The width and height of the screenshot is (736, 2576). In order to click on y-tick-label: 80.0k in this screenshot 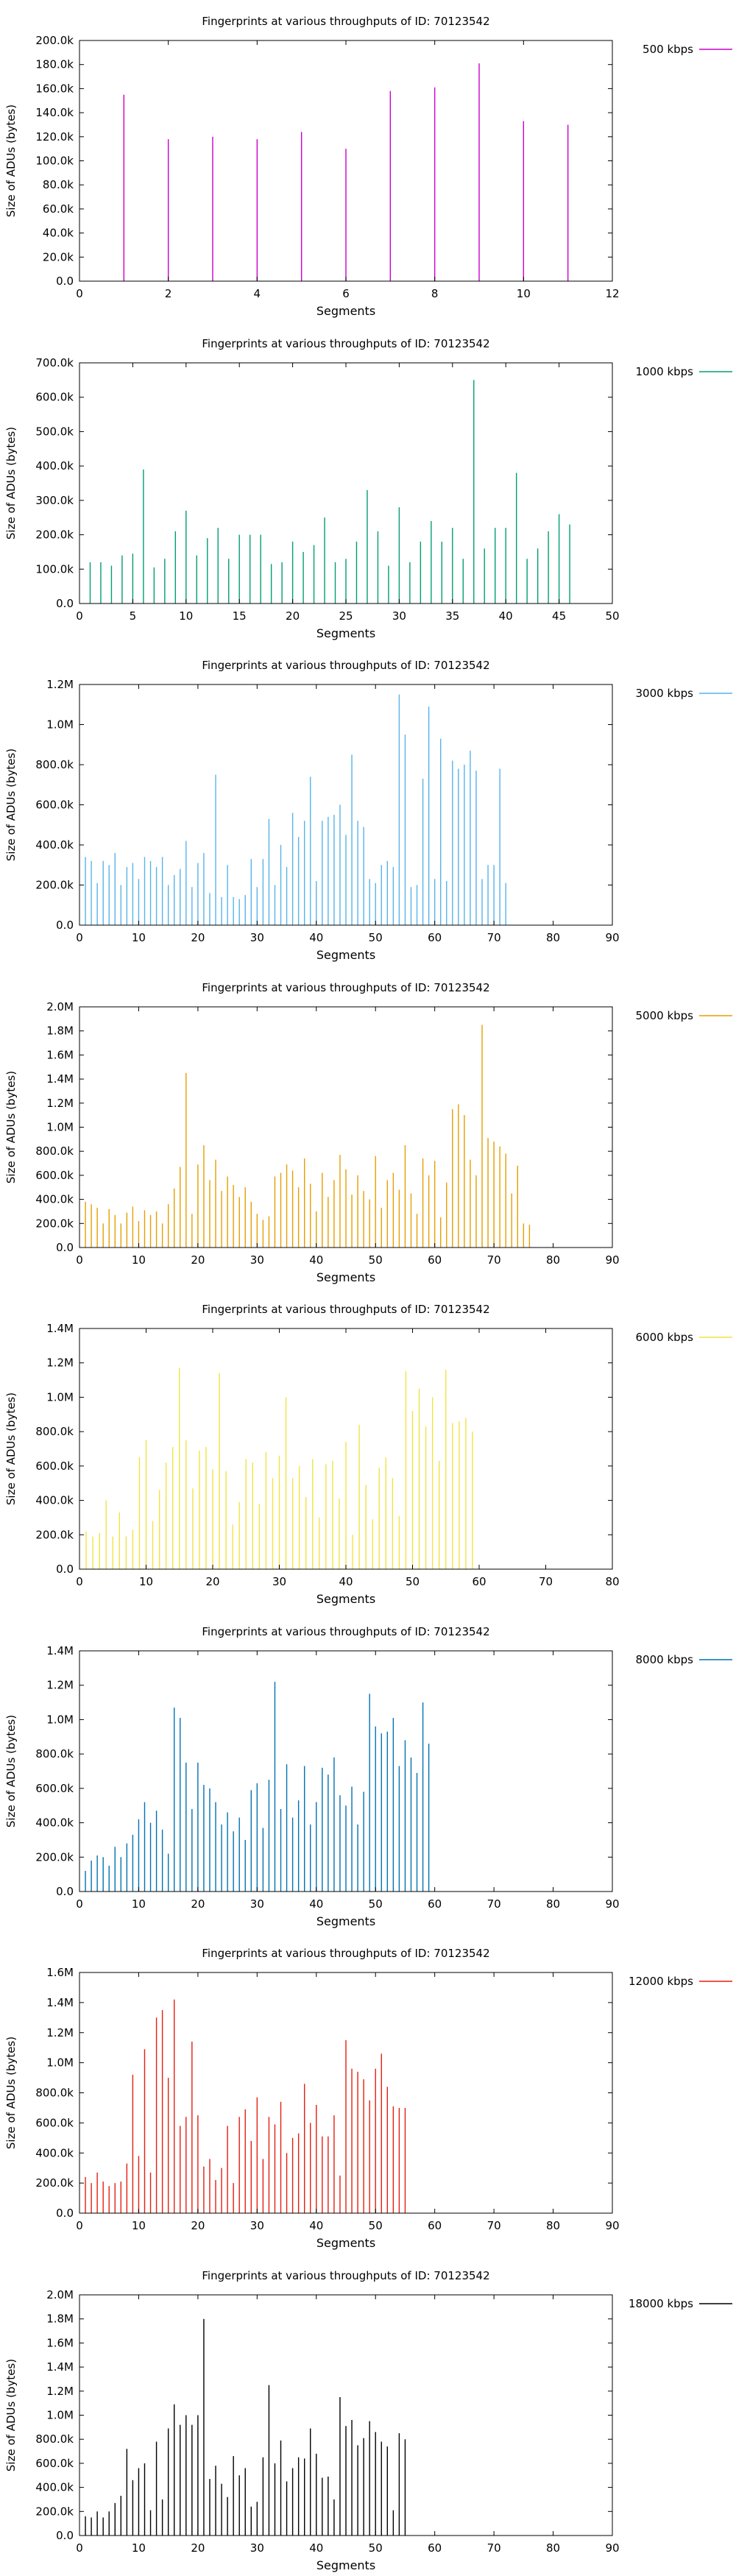, I will do `click(59, 184)`.